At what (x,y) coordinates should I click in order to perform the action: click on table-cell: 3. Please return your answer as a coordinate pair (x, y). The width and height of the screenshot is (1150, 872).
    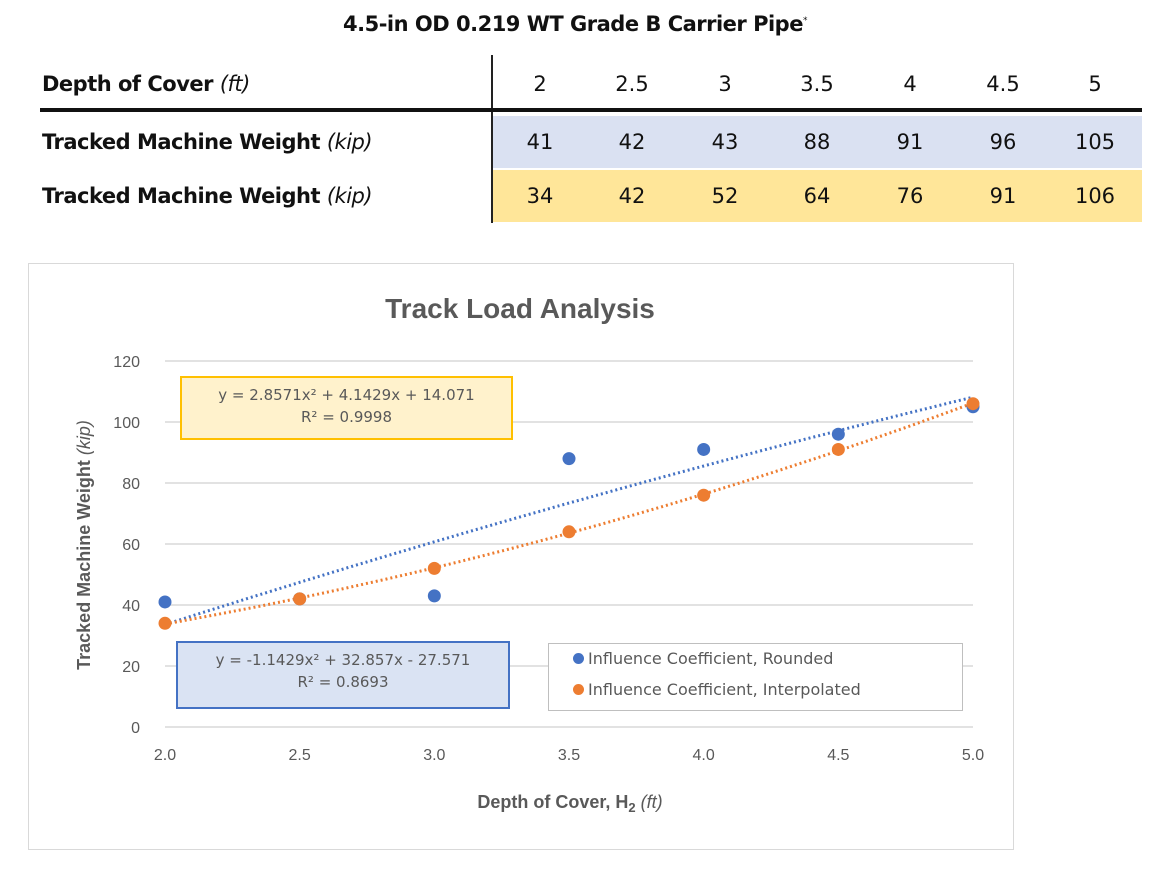
    Looking at the image, I should click on (725, 84).